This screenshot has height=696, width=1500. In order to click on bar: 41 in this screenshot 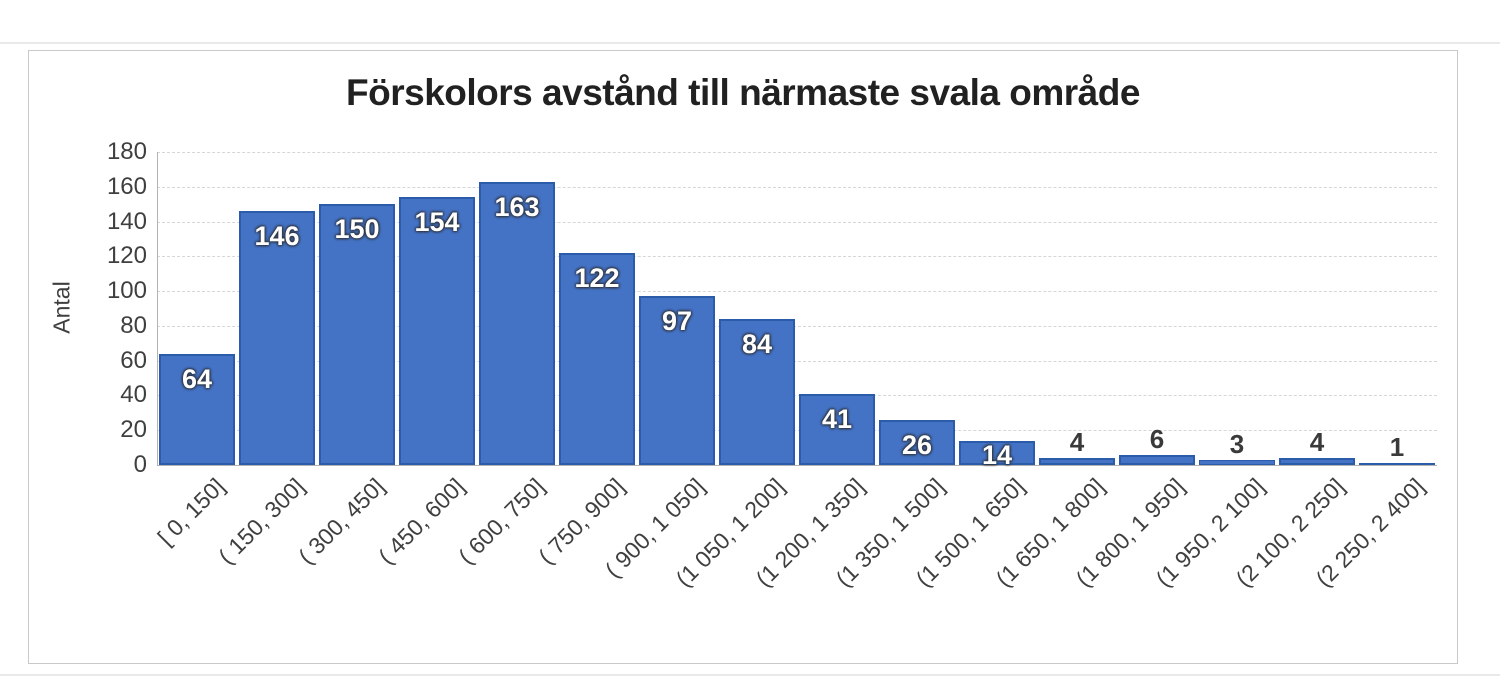, I will do `click(837, 429)`.